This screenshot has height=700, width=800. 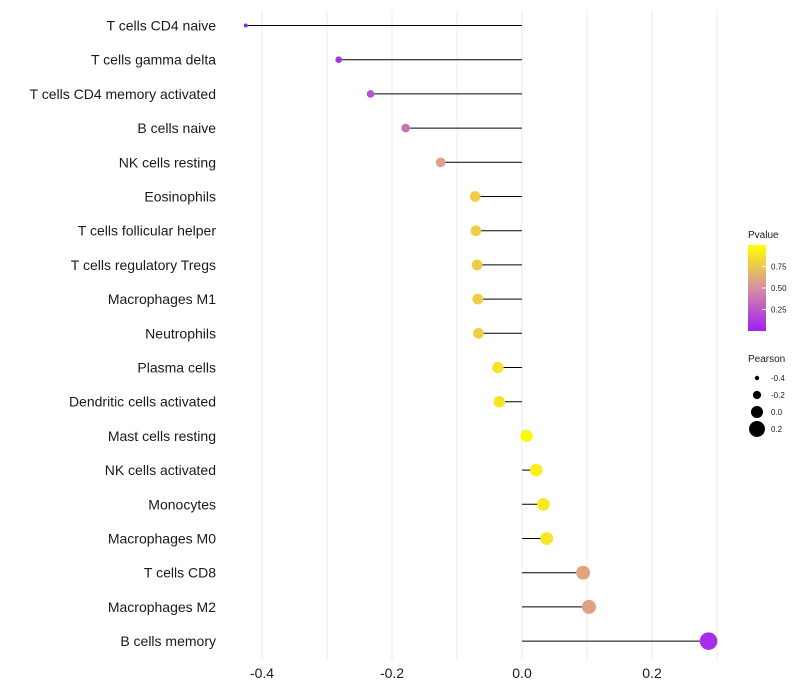 What do you see at coordinates (779, 288) in the screenshot?
I see `pvalue-legend-label: 0.50` at bounding box center [779, 288].